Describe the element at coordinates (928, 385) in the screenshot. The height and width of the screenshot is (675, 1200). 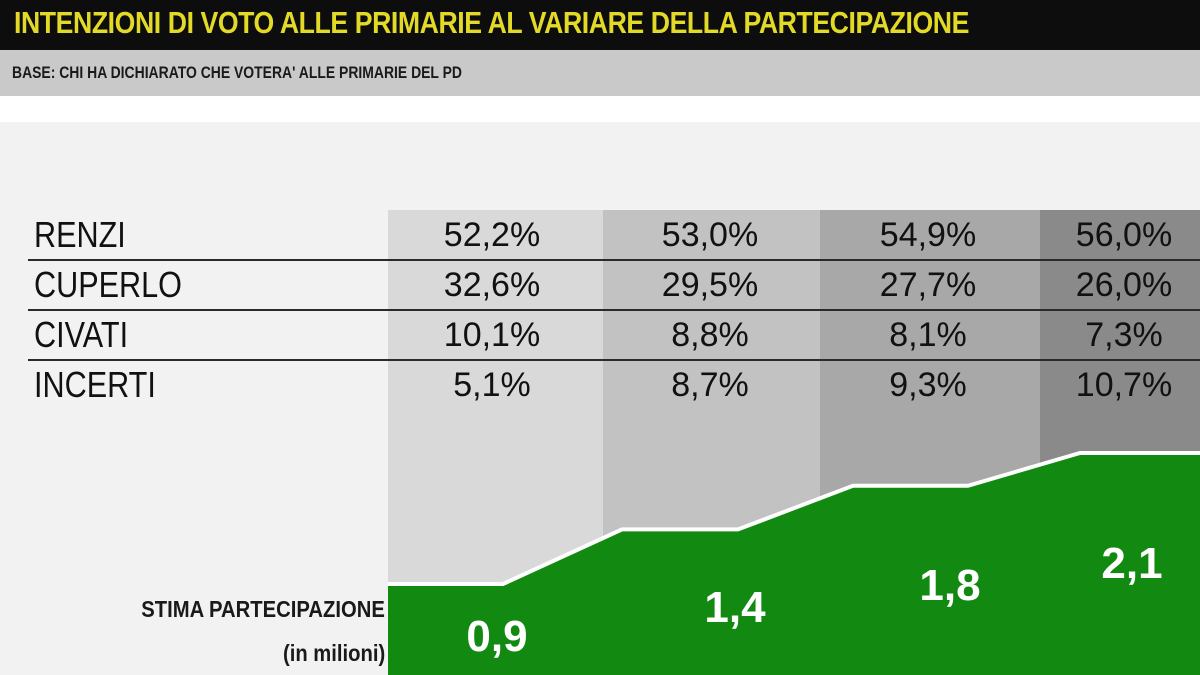
I see `table-cell: 9,3%` at that location.